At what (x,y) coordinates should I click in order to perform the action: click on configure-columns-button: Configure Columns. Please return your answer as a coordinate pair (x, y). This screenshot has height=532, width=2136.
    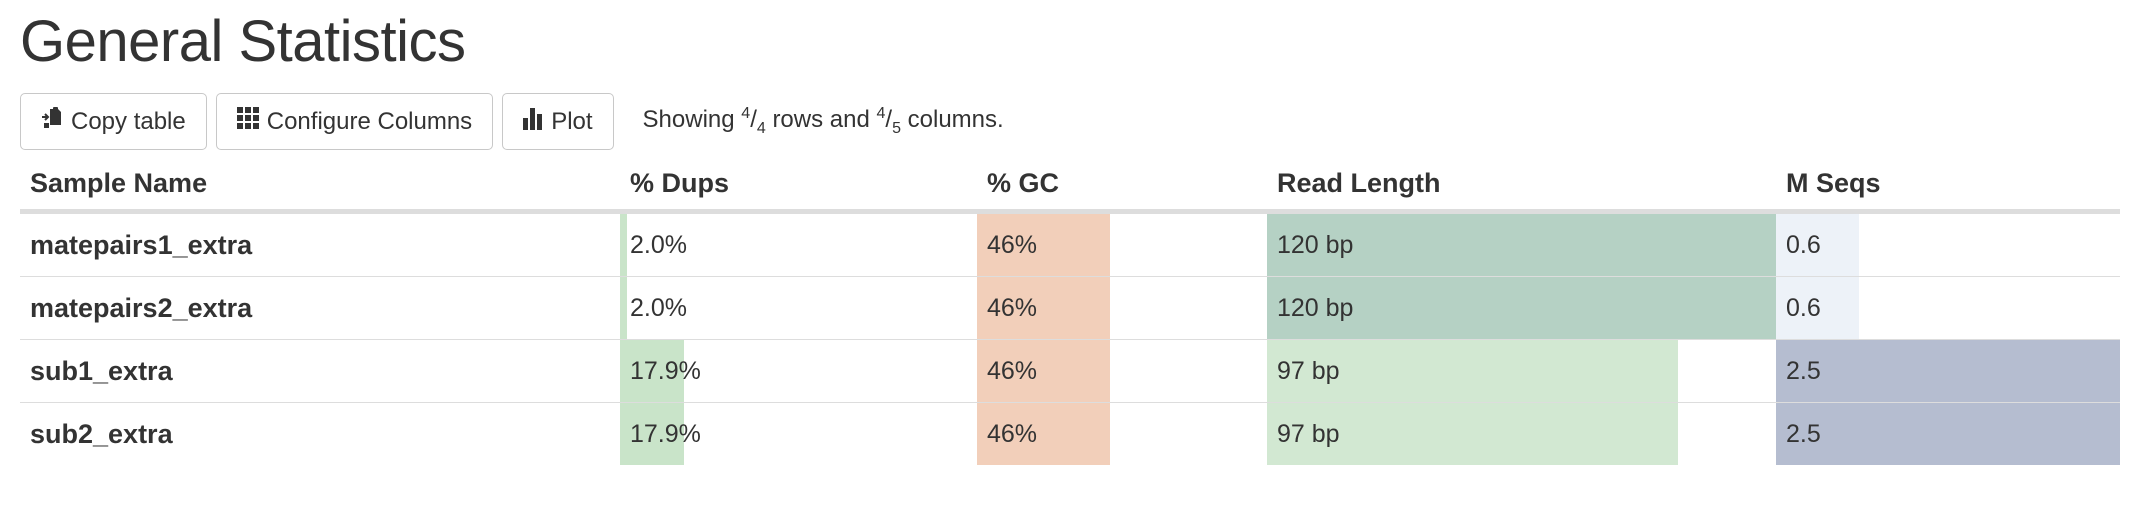
    Looking at the image, I should click on (354, 121).